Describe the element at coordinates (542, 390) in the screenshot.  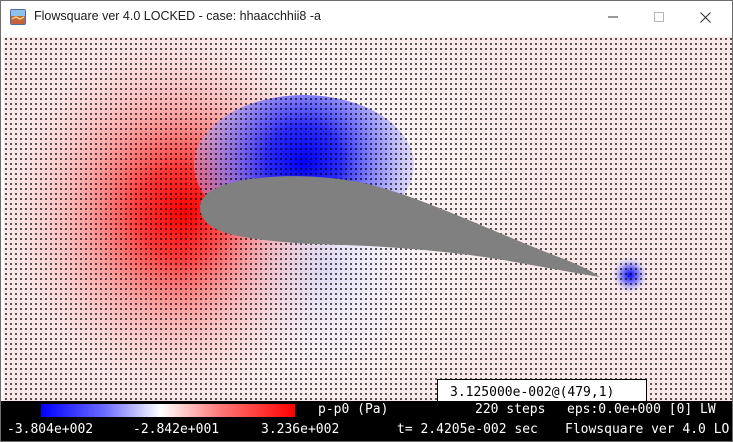
I see `probe-readout: 3.125000e-002@(479,1)` at that location.